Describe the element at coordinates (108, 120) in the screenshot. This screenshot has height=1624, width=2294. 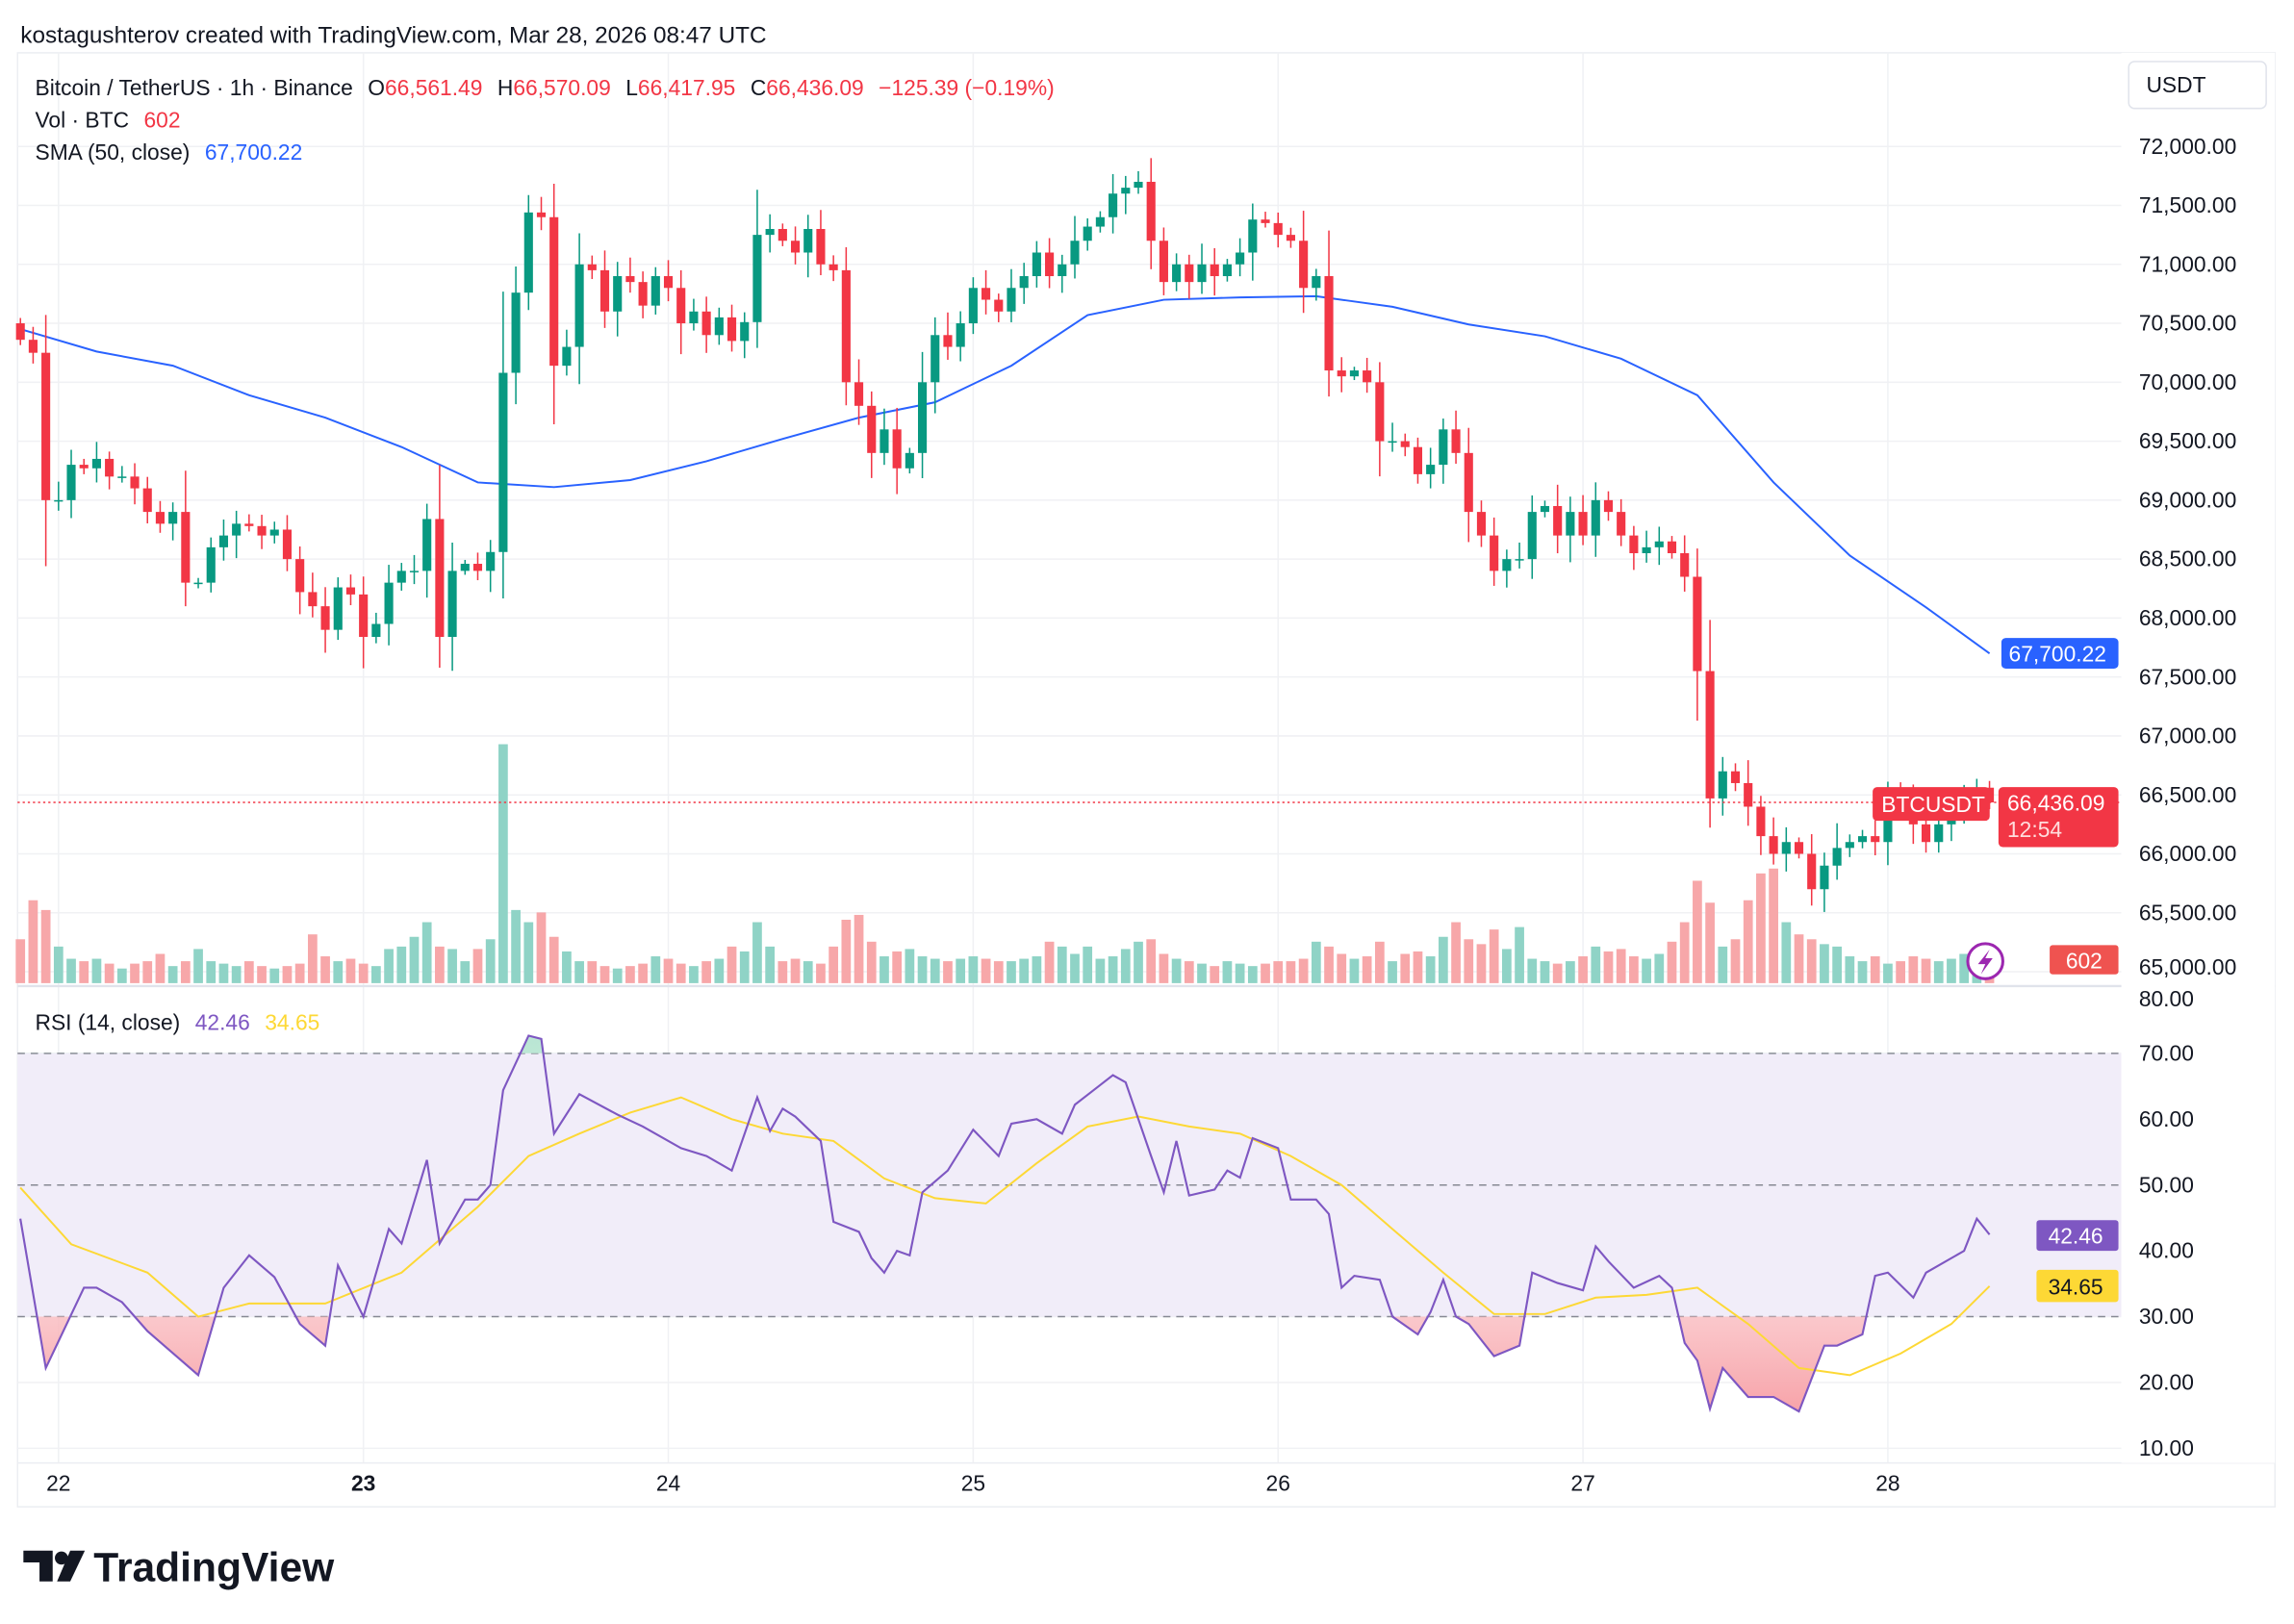
I see `volume-legend: Vol · BTC 602` at that location.